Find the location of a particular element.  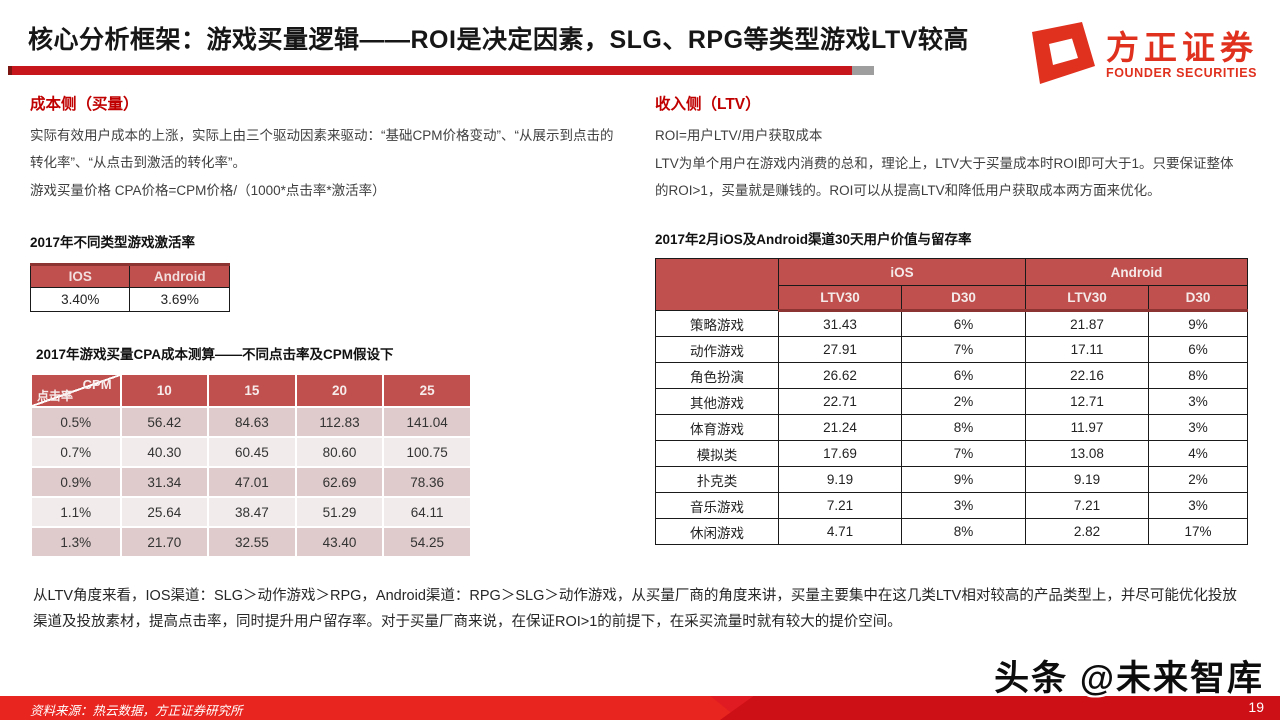

cpa-corner-cell: CPM 点击率 is located at coordinates (76, 390).